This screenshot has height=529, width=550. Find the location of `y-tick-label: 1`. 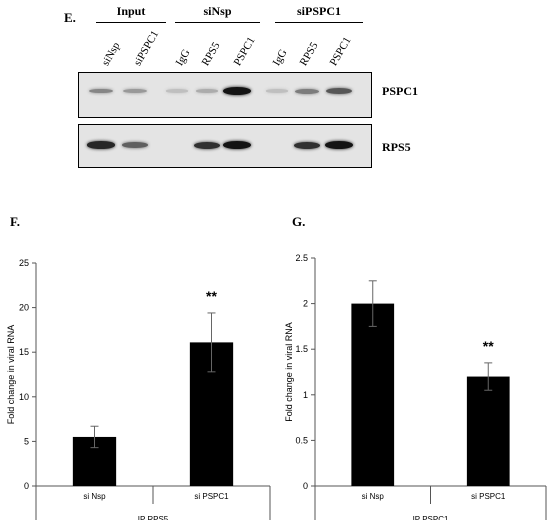

y-tick-label: 1 is located at coordinates (305, 395).